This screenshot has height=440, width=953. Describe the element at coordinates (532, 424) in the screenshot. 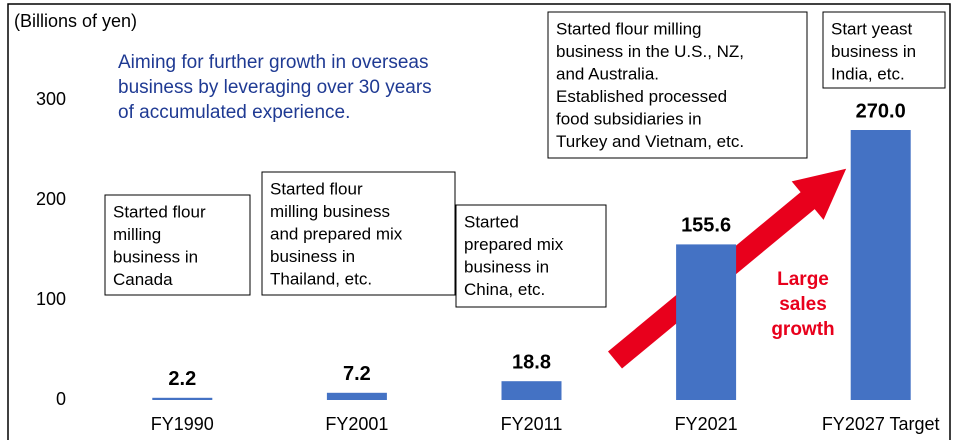

I see `x-tick-label: FY2011` at that location.